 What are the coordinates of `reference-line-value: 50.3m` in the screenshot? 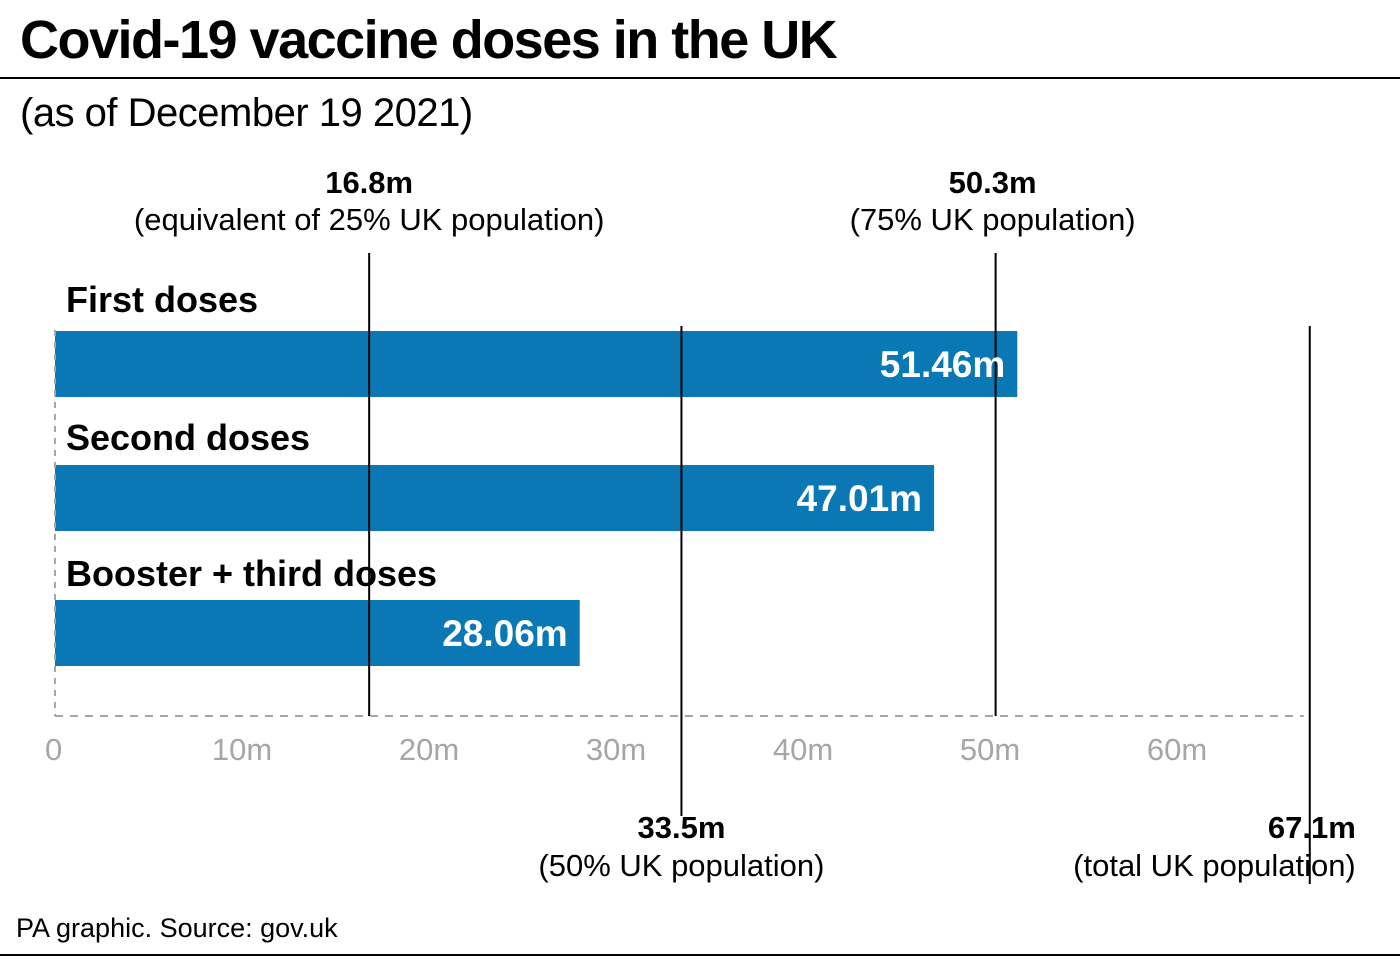 It's located at (993, 182).